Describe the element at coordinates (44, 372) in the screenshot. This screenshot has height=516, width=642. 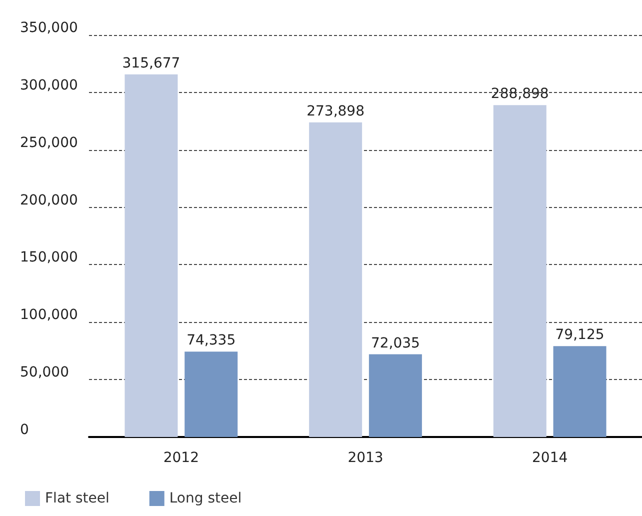
I see `y-tick-label: 50,000` at that location.